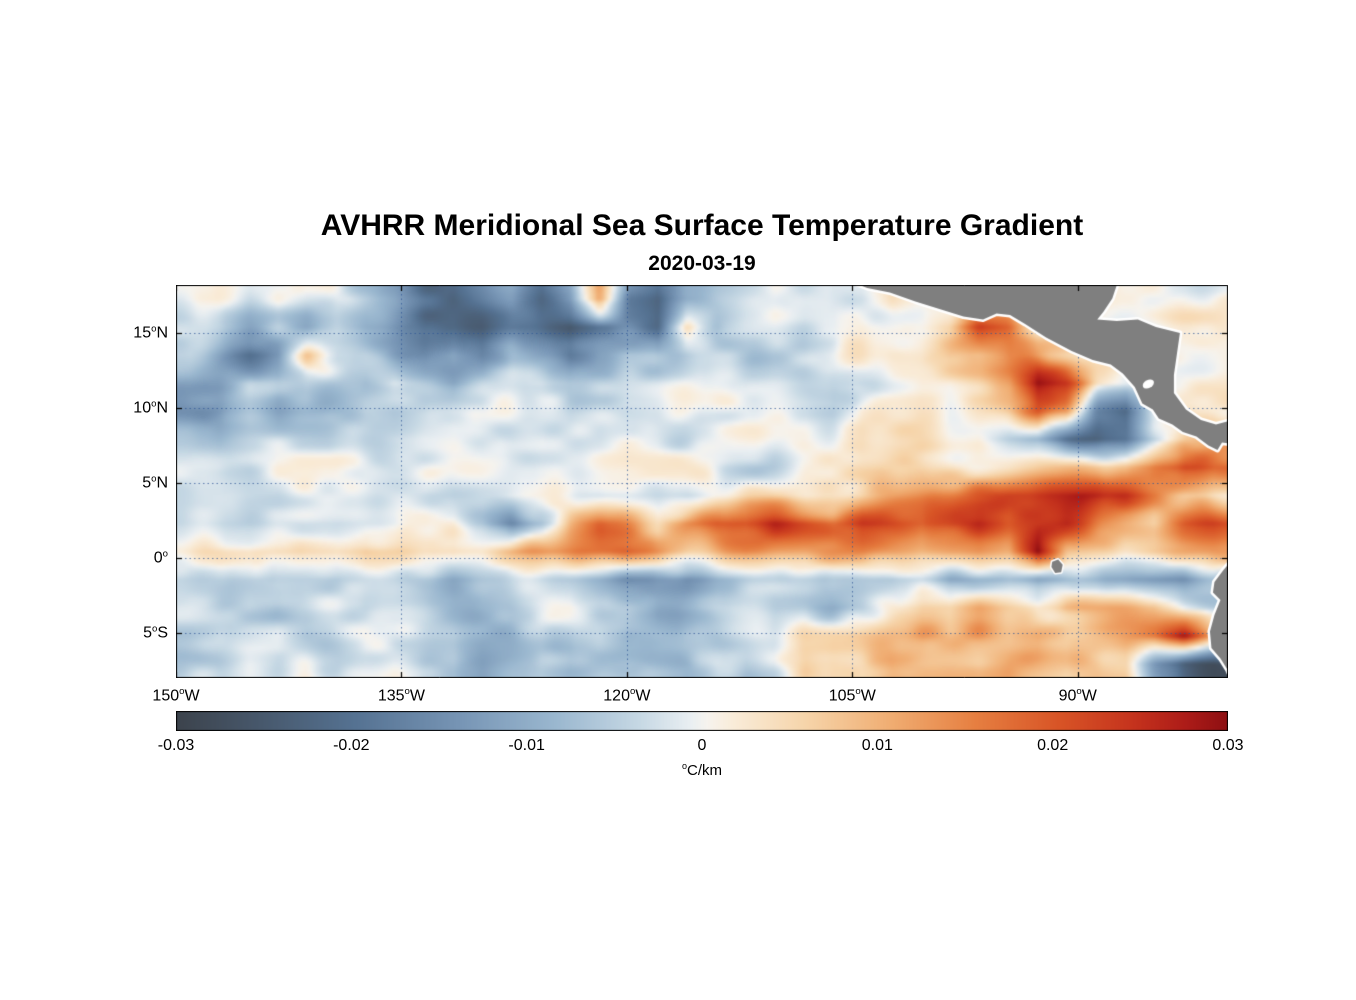  What do you see at coordinates (1077, 695) in the screenshot?
I see `x-tick-label: 90oW` at bounding box center [1077, 695].